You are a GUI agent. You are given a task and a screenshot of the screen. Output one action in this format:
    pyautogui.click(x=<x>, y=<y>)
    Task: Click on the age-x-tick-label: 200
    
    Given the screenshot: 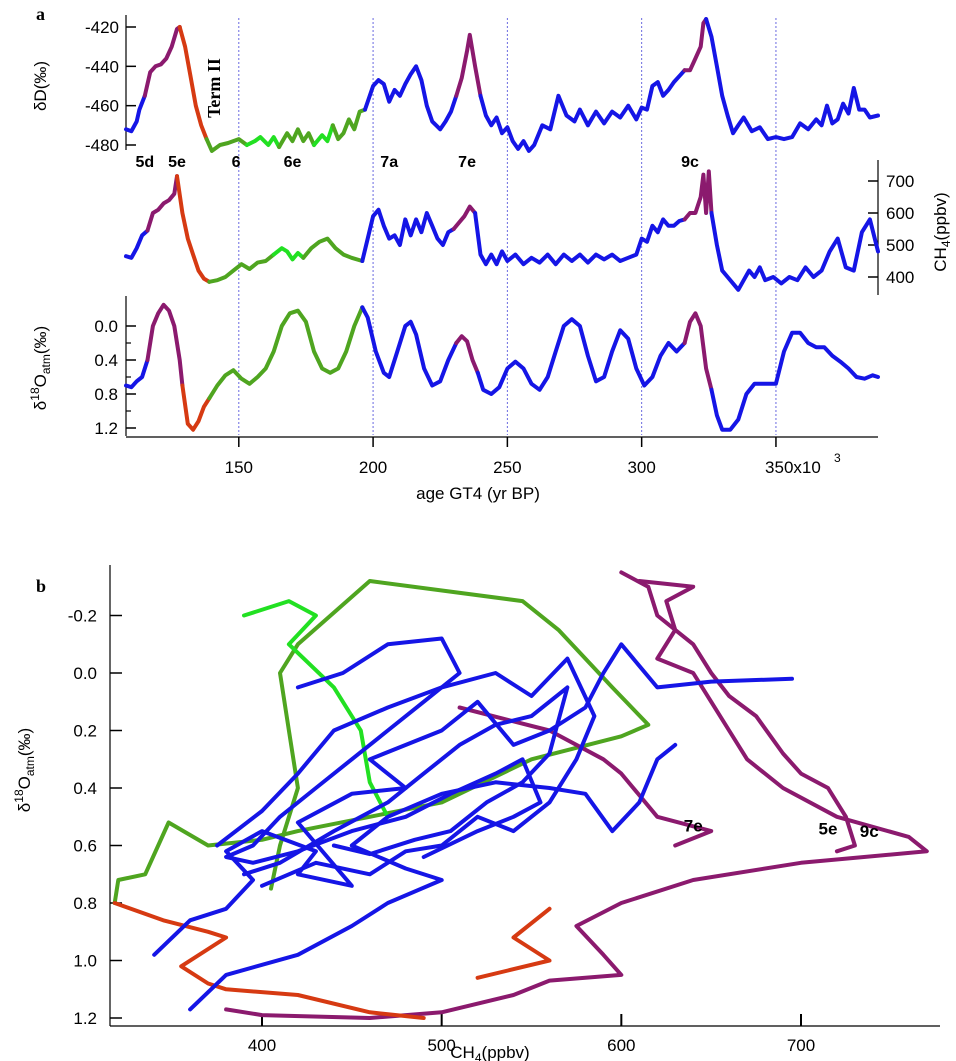 What is the action you would take?
    pyautogui.click(x=373, y=467)
    